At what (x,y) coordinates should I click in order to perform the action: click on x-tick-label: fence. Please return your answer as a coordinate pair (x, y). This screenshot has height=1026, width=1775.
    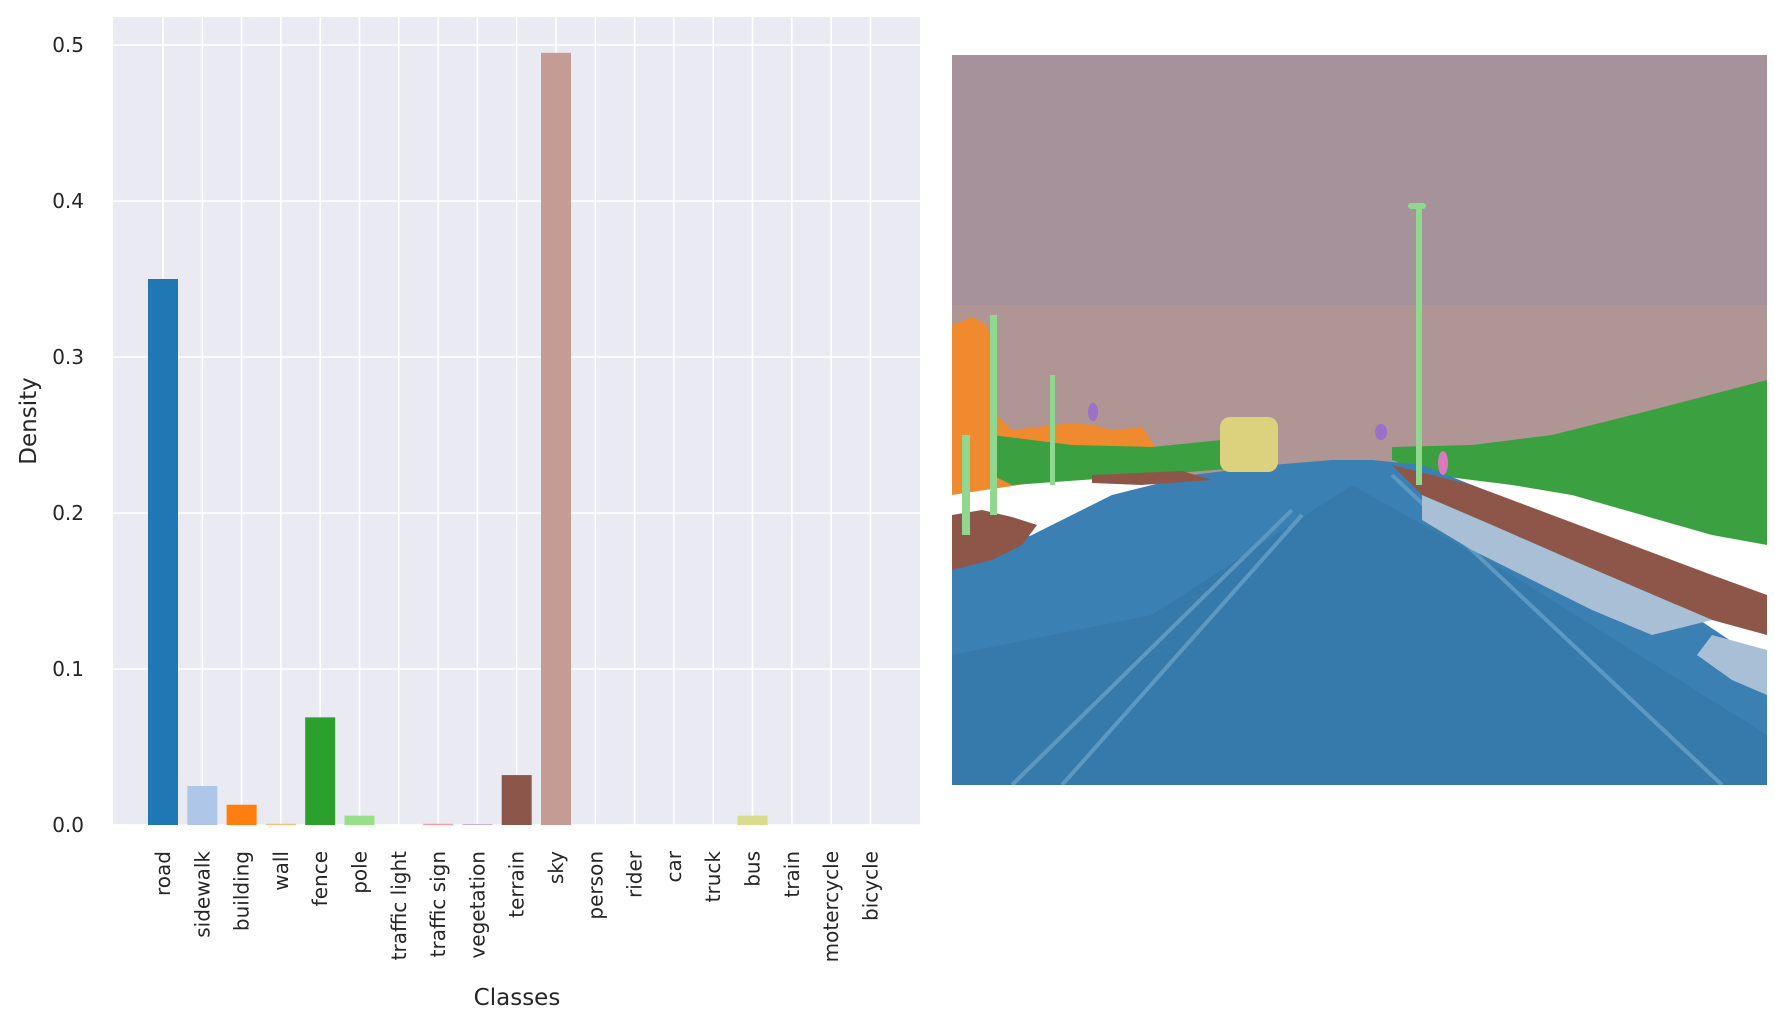
    Looking at the image, I should click on (320, 878).